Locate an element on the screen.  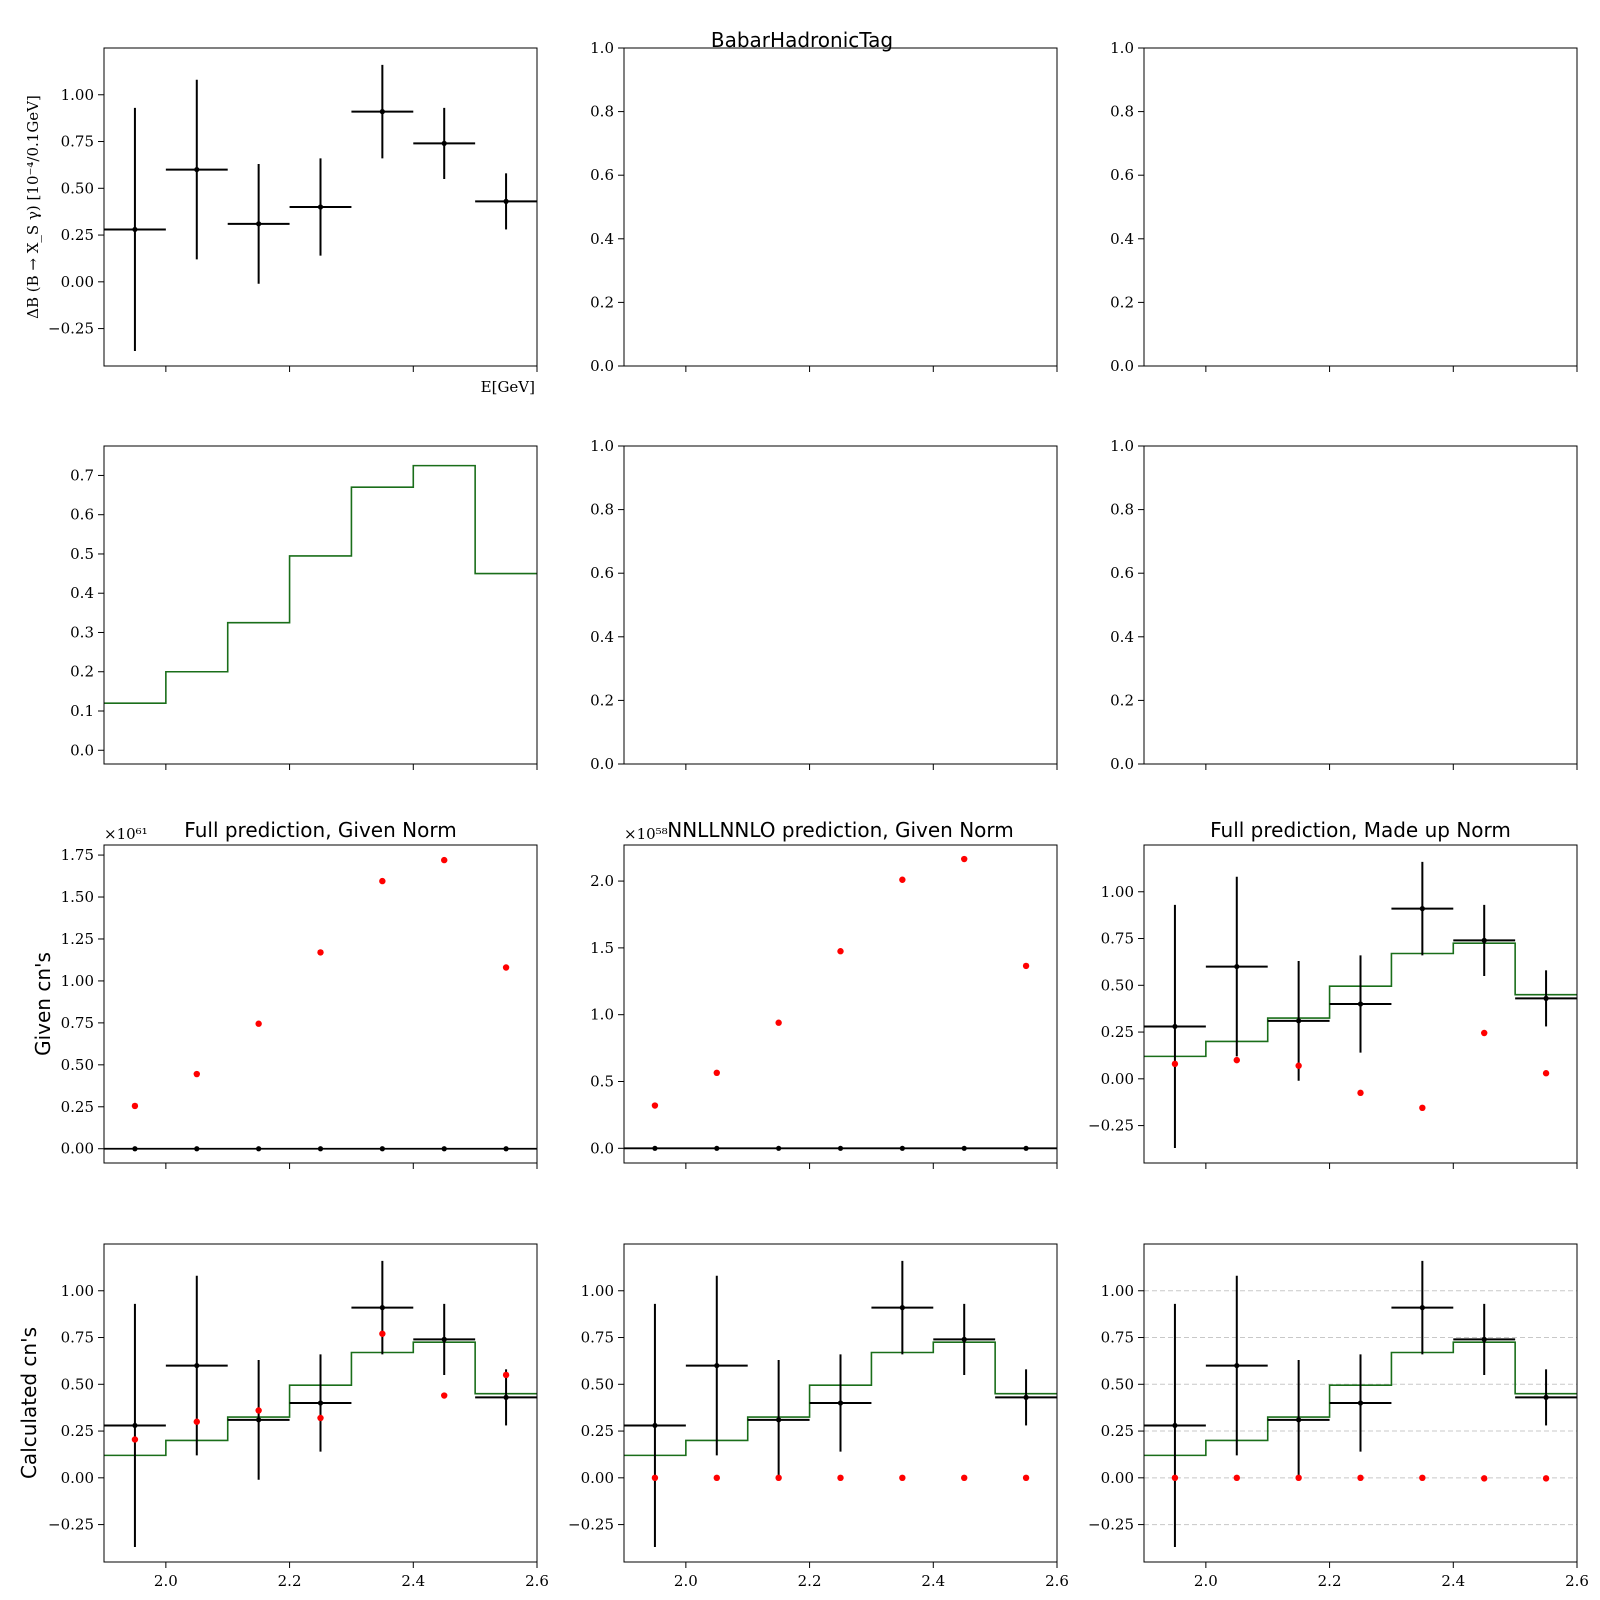
subplot-2: 0.0 0.2 0.4 0.6 0.8 1.0 is located at coordinates (824, 207).